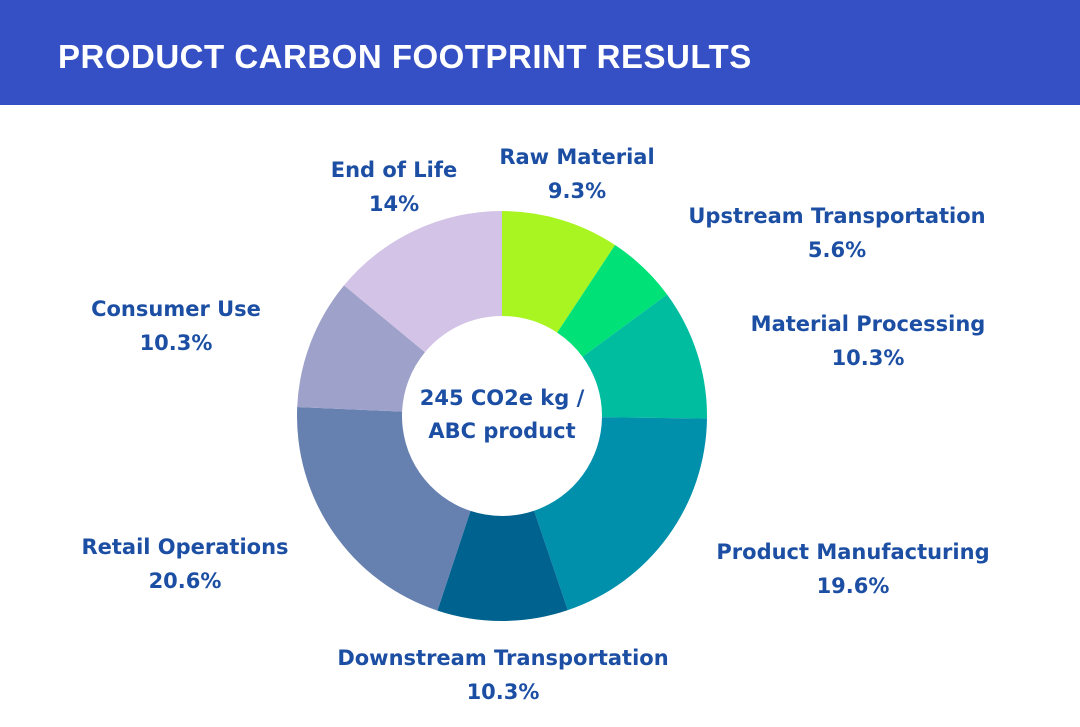  I want to click on slice-value: 14%, so click(394, 204).